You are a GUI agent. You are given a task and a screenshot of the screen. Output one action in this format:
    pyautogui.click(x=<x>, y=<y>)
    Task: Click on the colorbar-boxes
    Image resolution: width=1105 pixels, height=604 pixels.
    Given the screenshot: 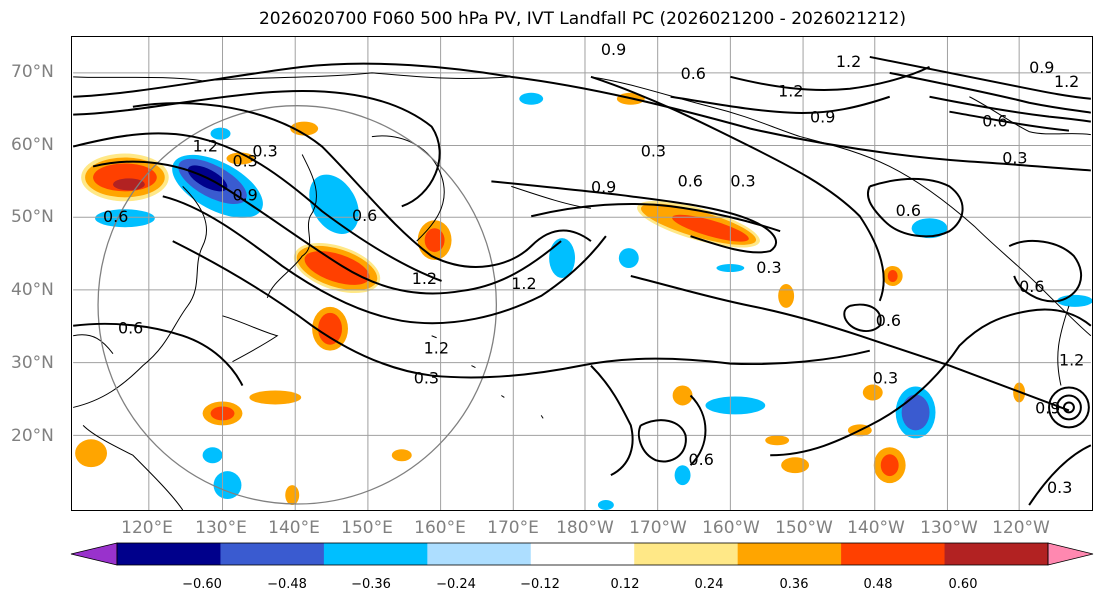 What is the action you would take?
    pyautogui.click(x=582, y=554)
    